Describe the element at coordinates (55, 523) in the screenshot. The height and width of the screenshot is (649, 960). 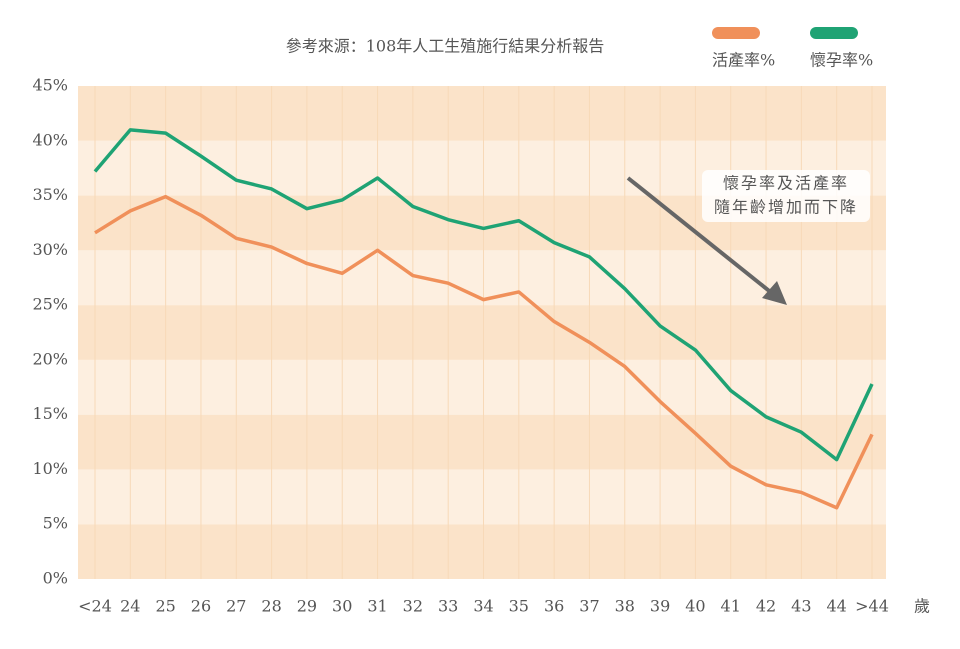
I see `y-tick-label: 5%` at that location.